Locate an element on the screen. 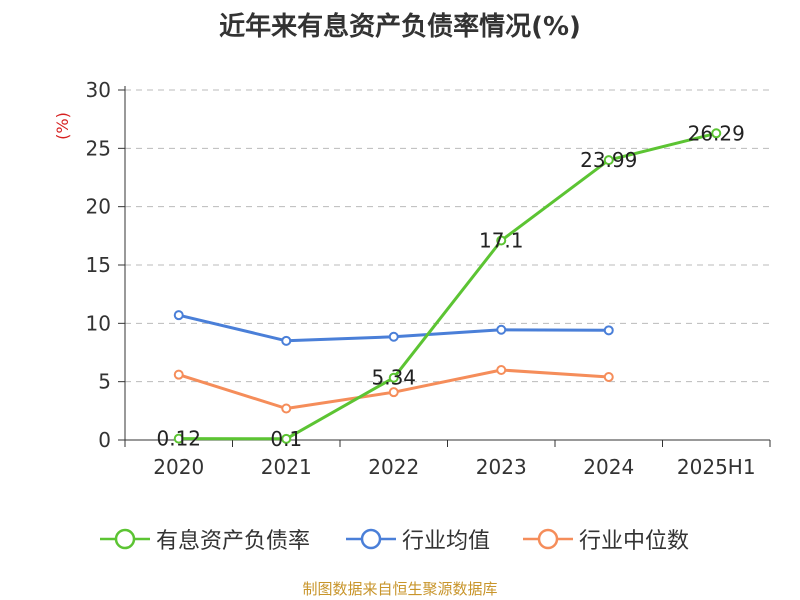  legend-item-industry-mean: 行业均值 is located at coordinates (418, 539).